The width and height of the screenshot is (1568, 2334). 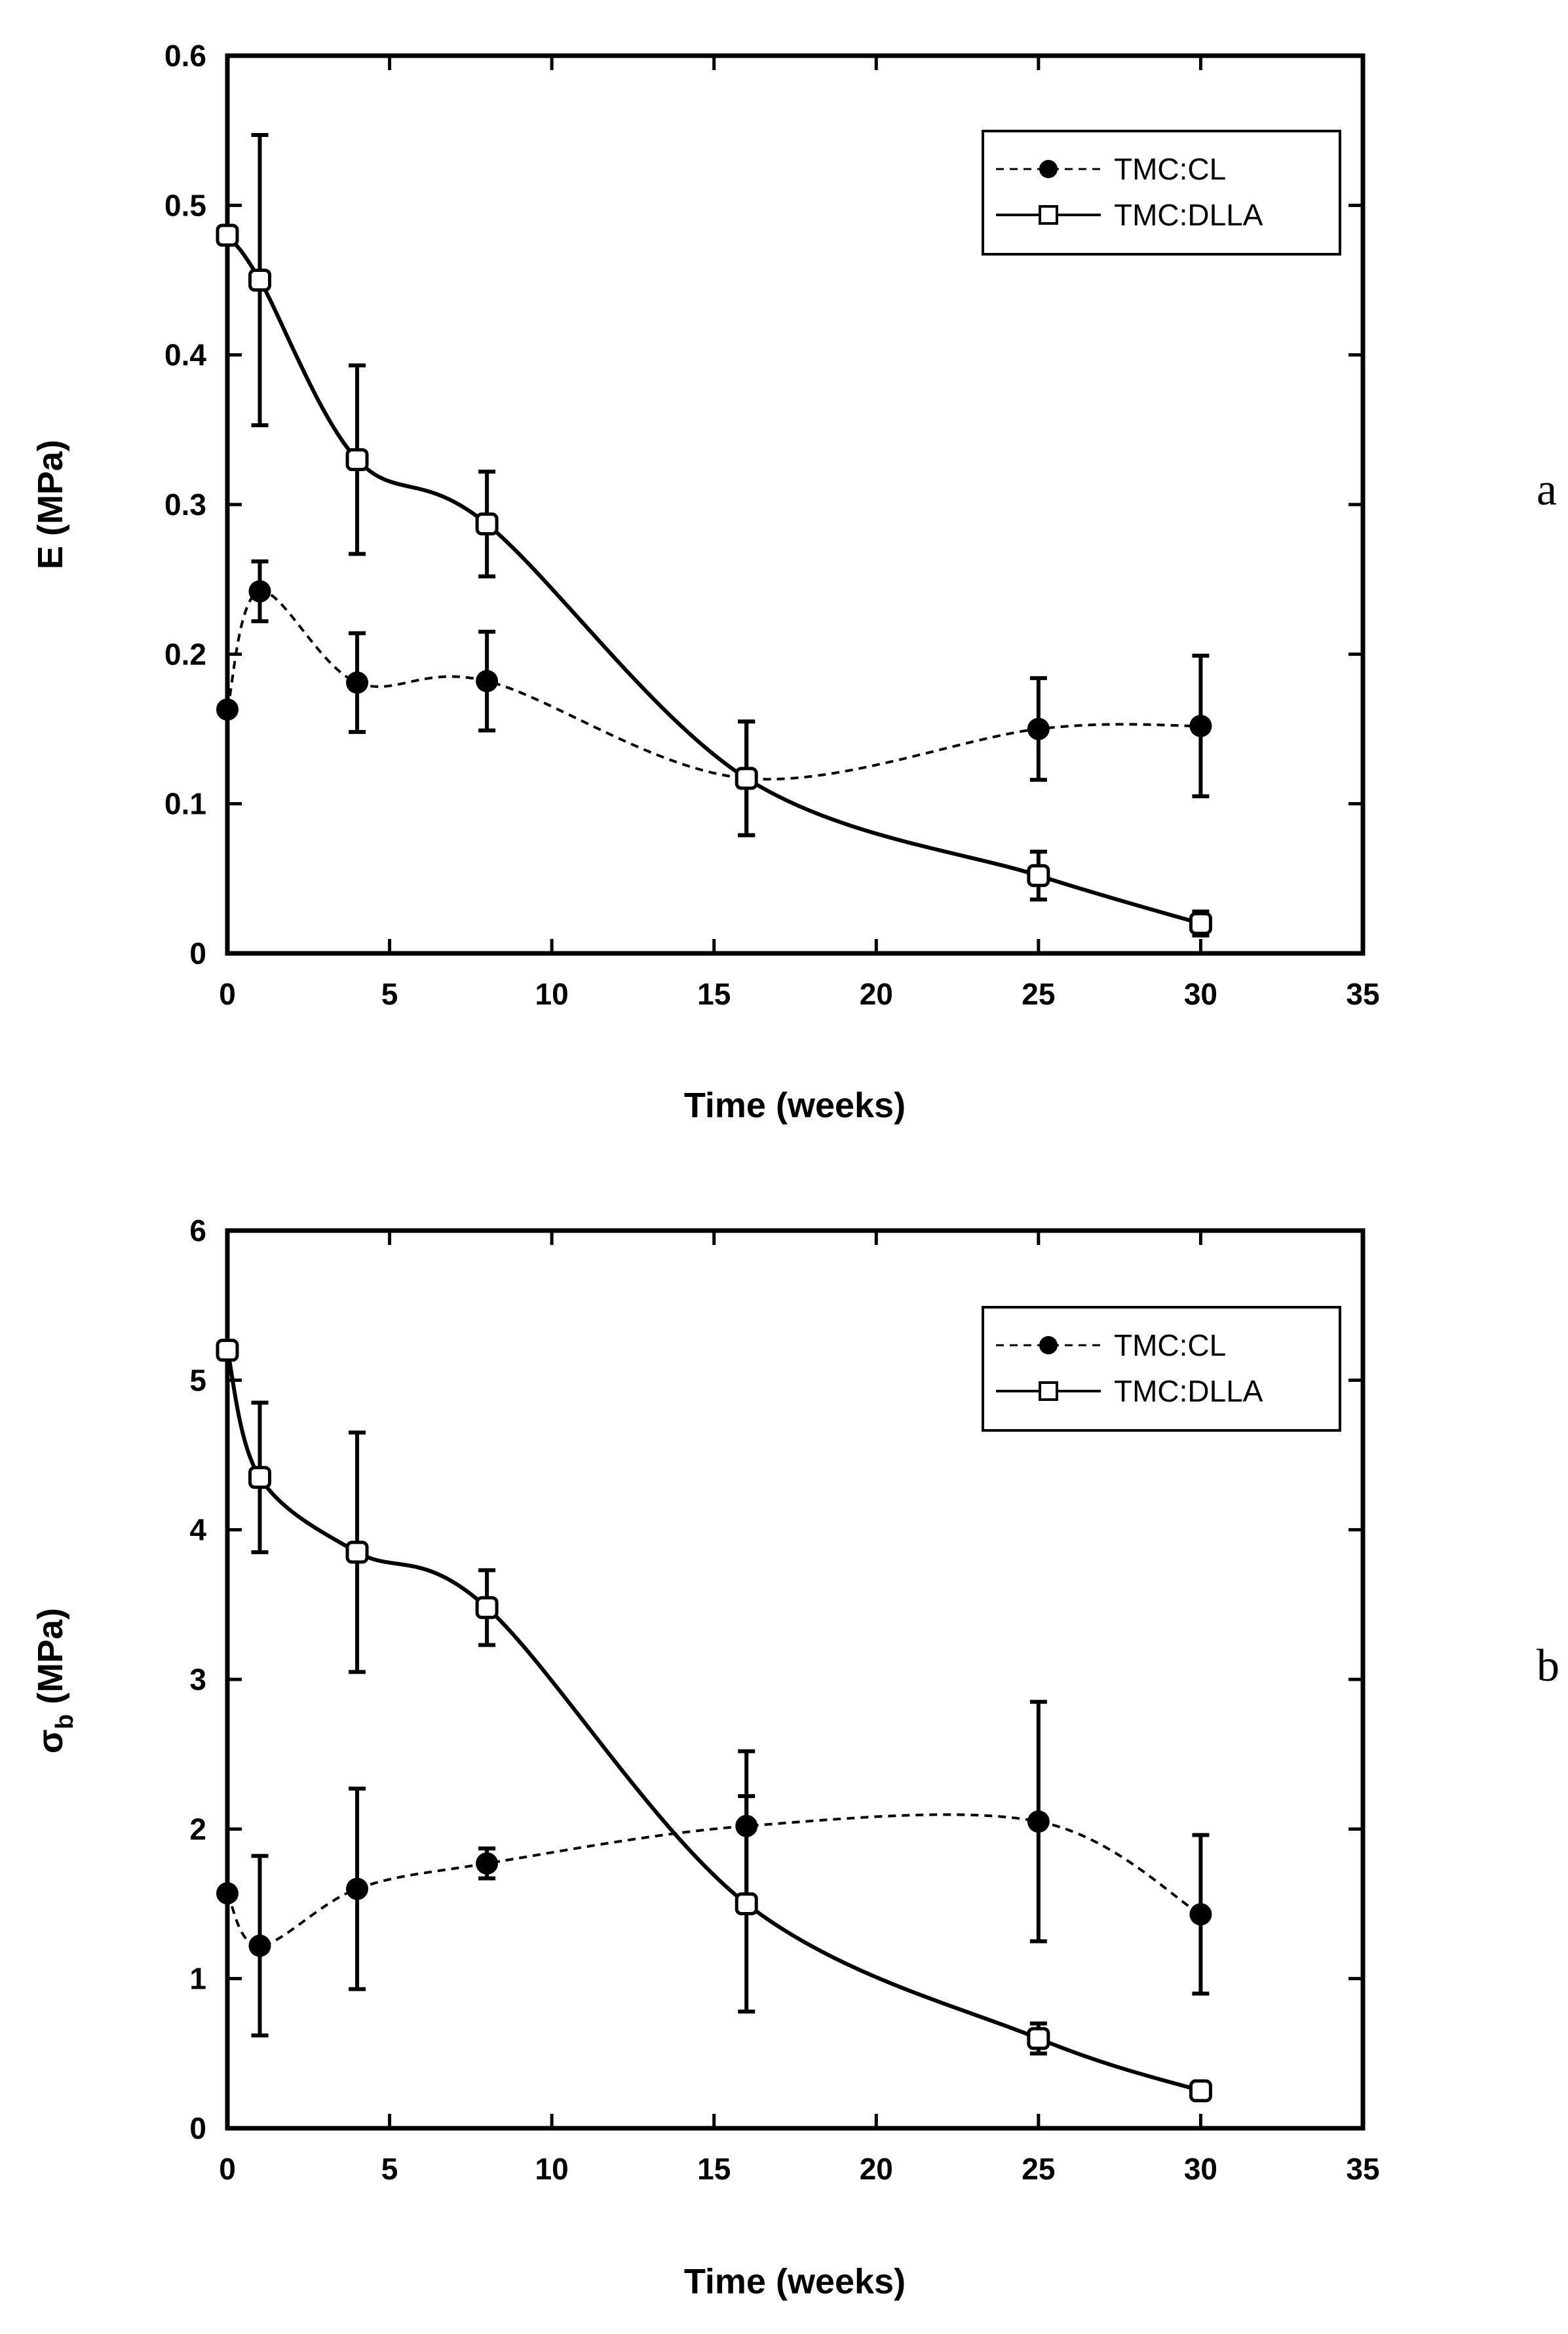 I want to click on y-tick-label: 0.6, so click(x=185, y=56).